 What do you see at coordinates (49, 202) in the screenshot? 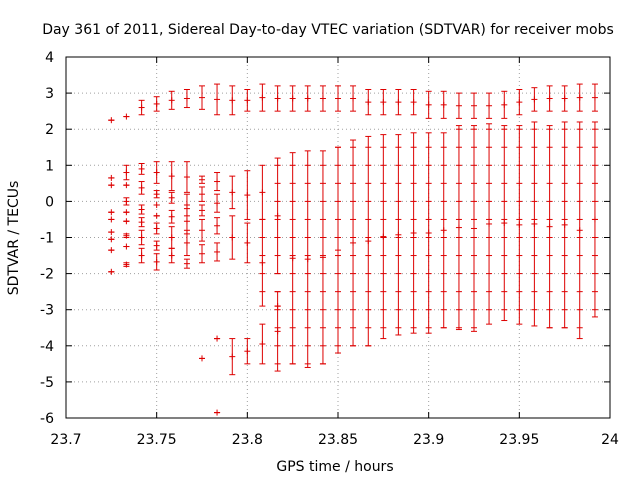
I see `y-tick-label: 0` at bounding box center [49, 202].